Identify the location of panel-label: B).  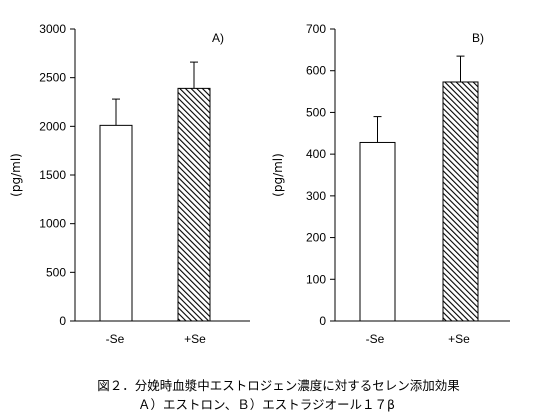
(478, 38).